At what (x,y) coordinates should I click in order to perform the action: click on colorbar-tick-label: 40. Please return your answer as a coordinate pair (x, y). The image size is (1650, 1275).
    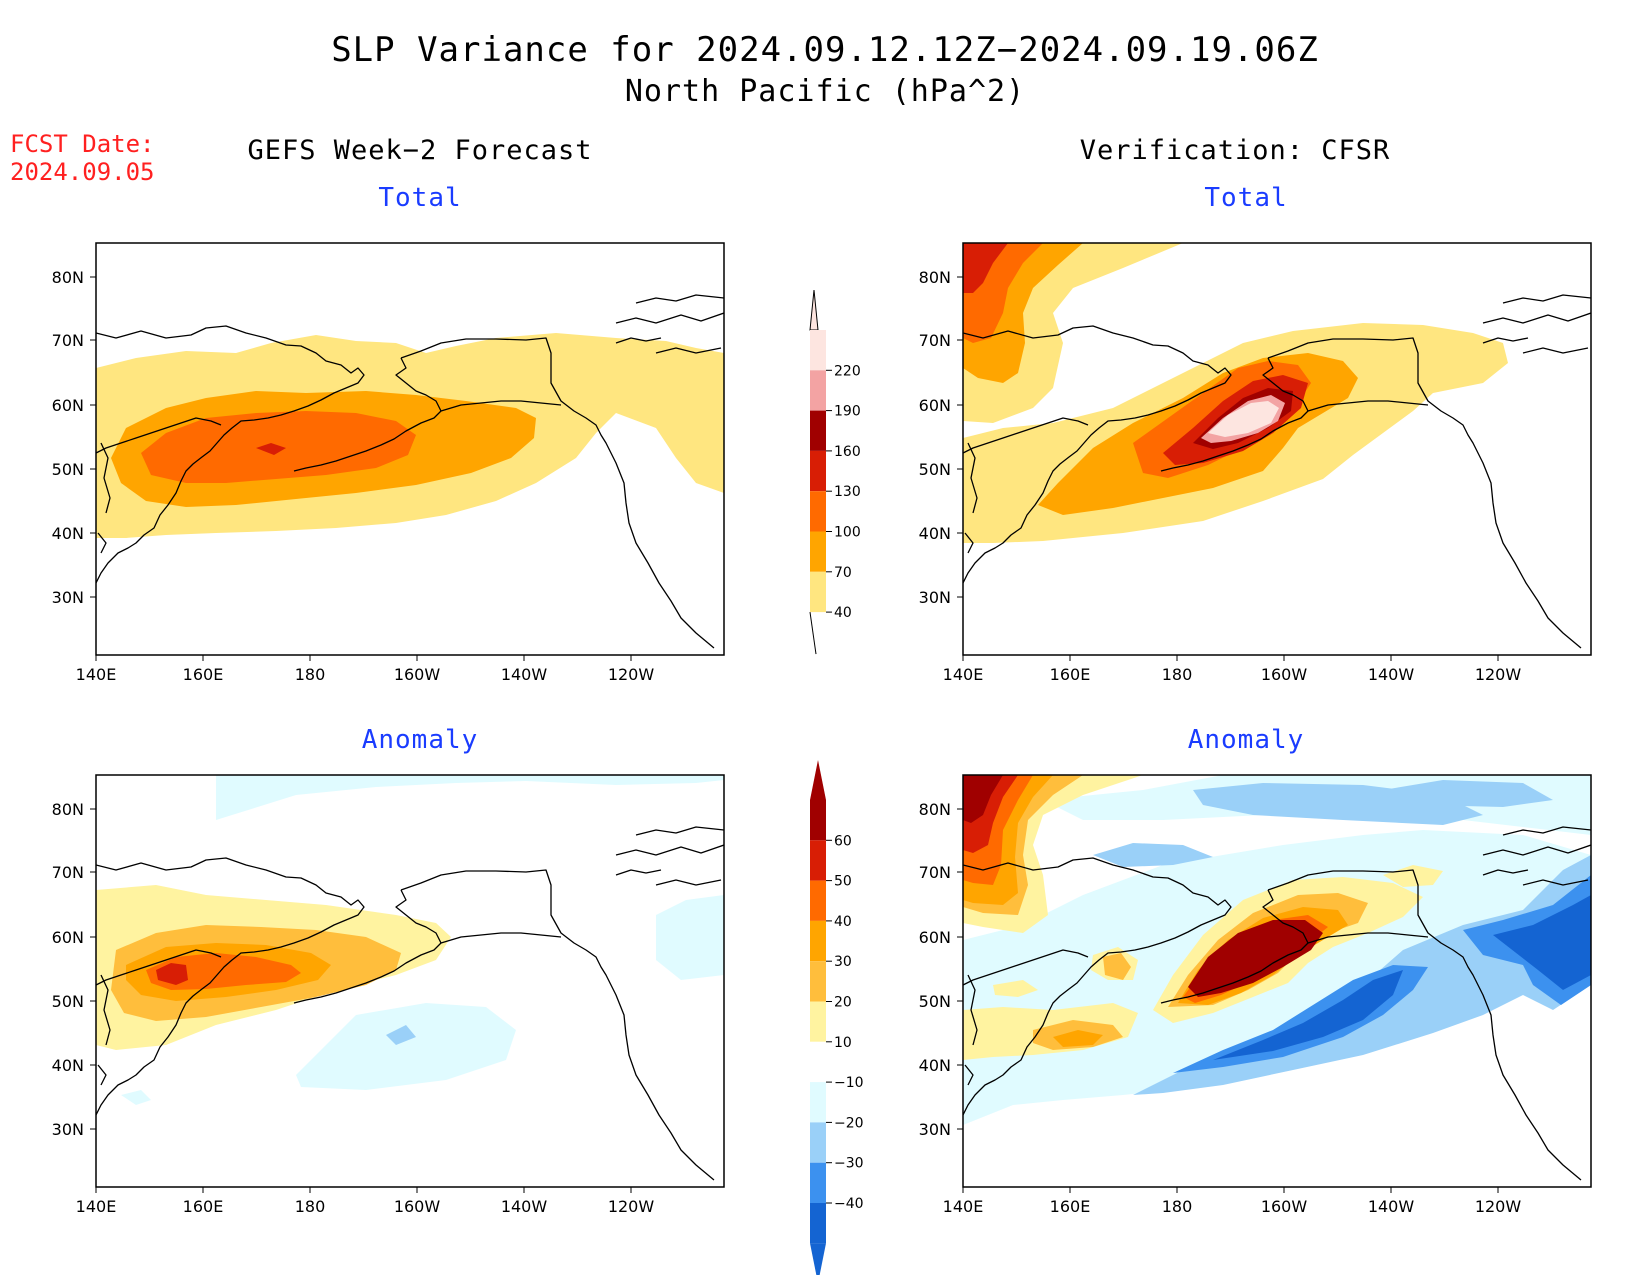
    Looking at the image, I should click on (843, 613).